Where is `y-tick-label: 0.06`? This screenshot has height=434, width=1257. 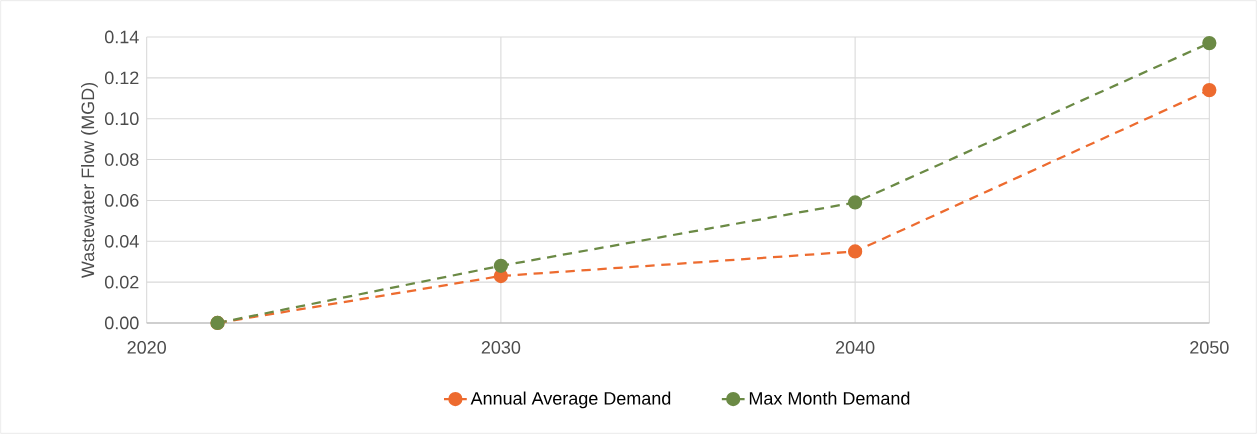
y-tick-label: 0.06 is located at coordinates (121, 200).